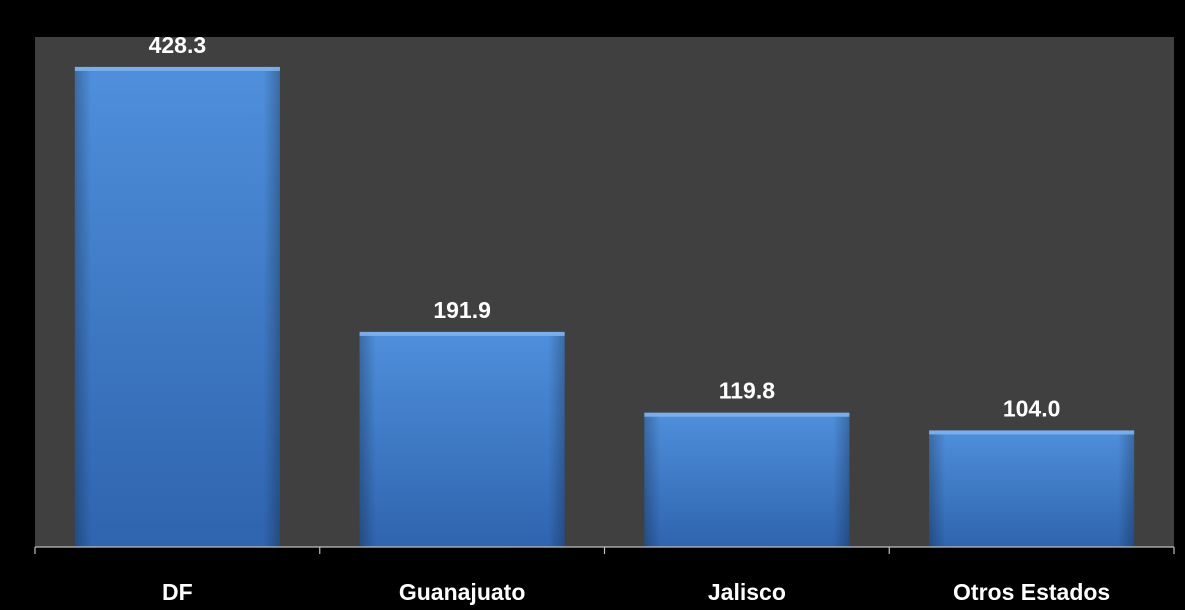  What do you see at coordinates (462, 592) in the screenshot?
I see `category-label: Guanajuato` at bounding box center [462, 592].